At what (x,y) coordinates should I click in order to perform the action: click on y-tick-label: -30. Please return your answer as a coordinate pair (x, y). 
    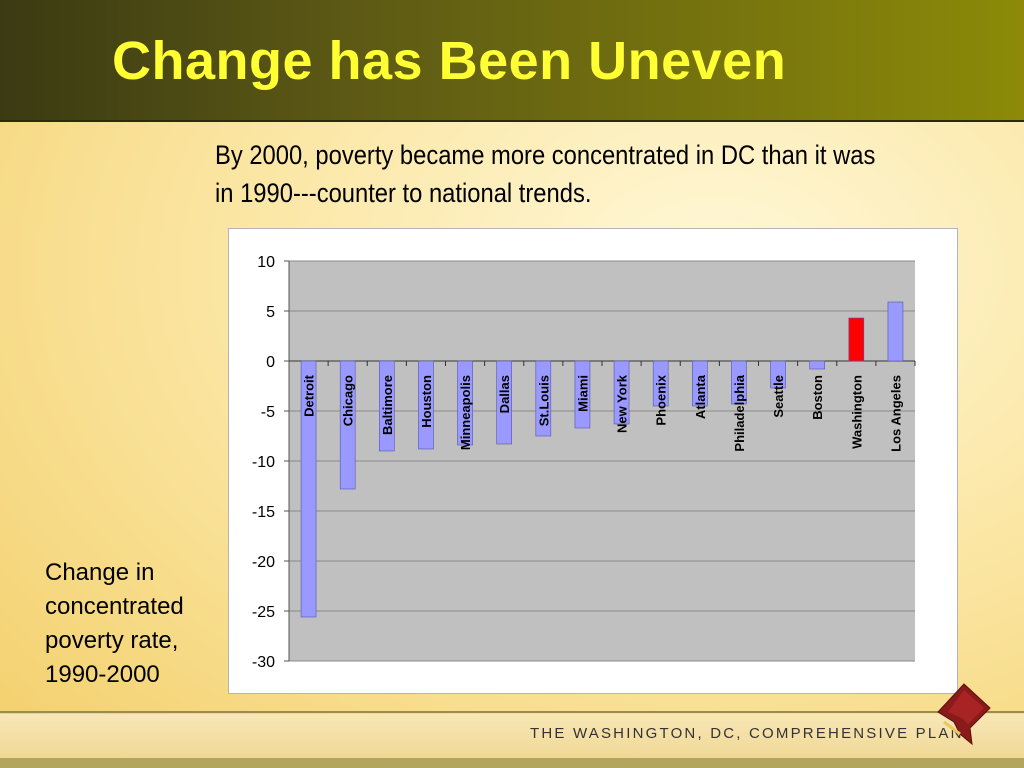
    Looking at the image, I should click on (263, 662).